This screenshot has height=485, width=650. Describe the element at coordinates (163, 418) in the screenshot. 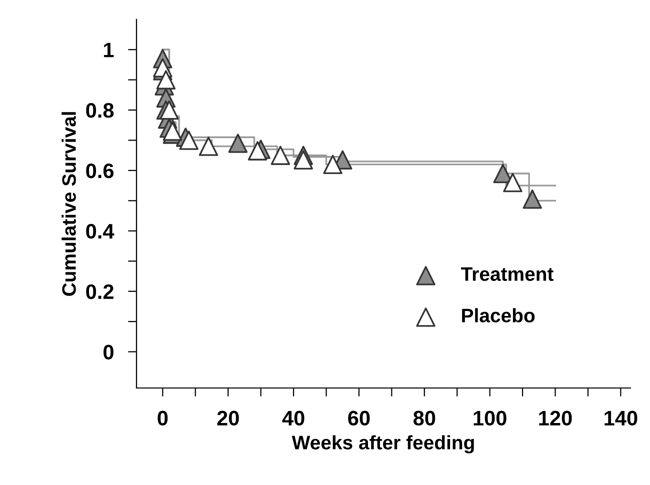

I see `x-tick-label: 0` at that location.